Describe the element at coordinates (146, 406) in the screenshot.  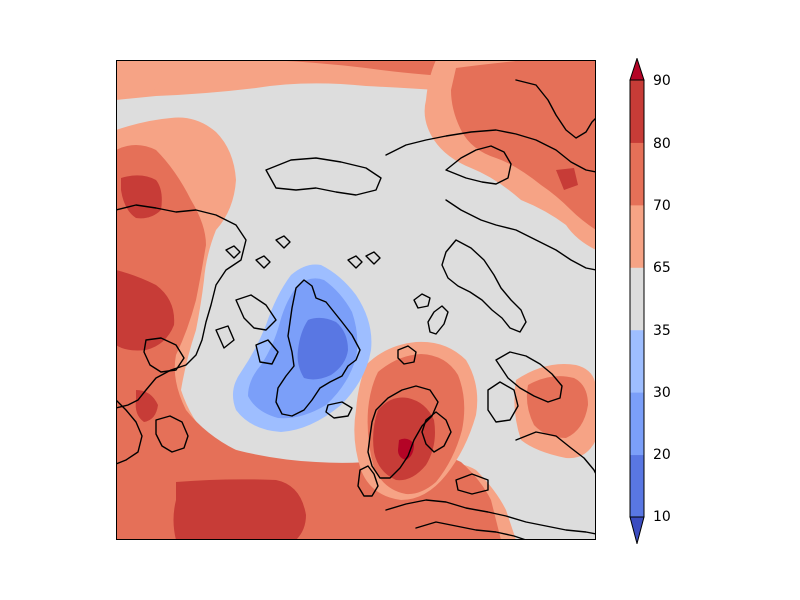
I see `field-left-dark-south` at that location.